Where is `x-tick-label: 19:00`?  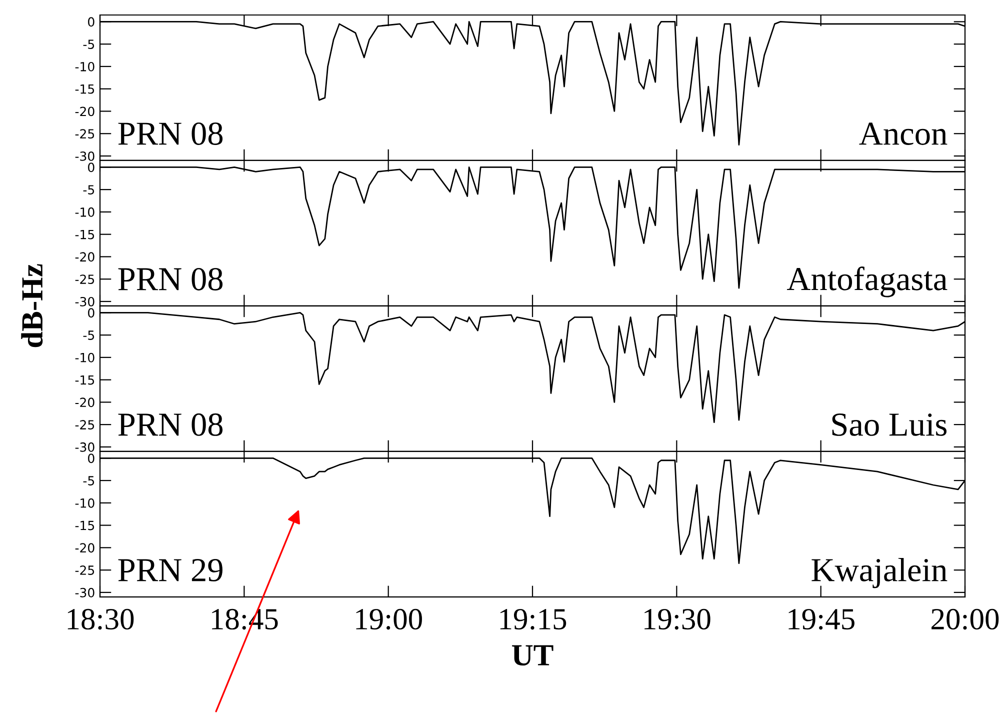 x-tick-label: 19:00 is located at coordinates (389, 619).